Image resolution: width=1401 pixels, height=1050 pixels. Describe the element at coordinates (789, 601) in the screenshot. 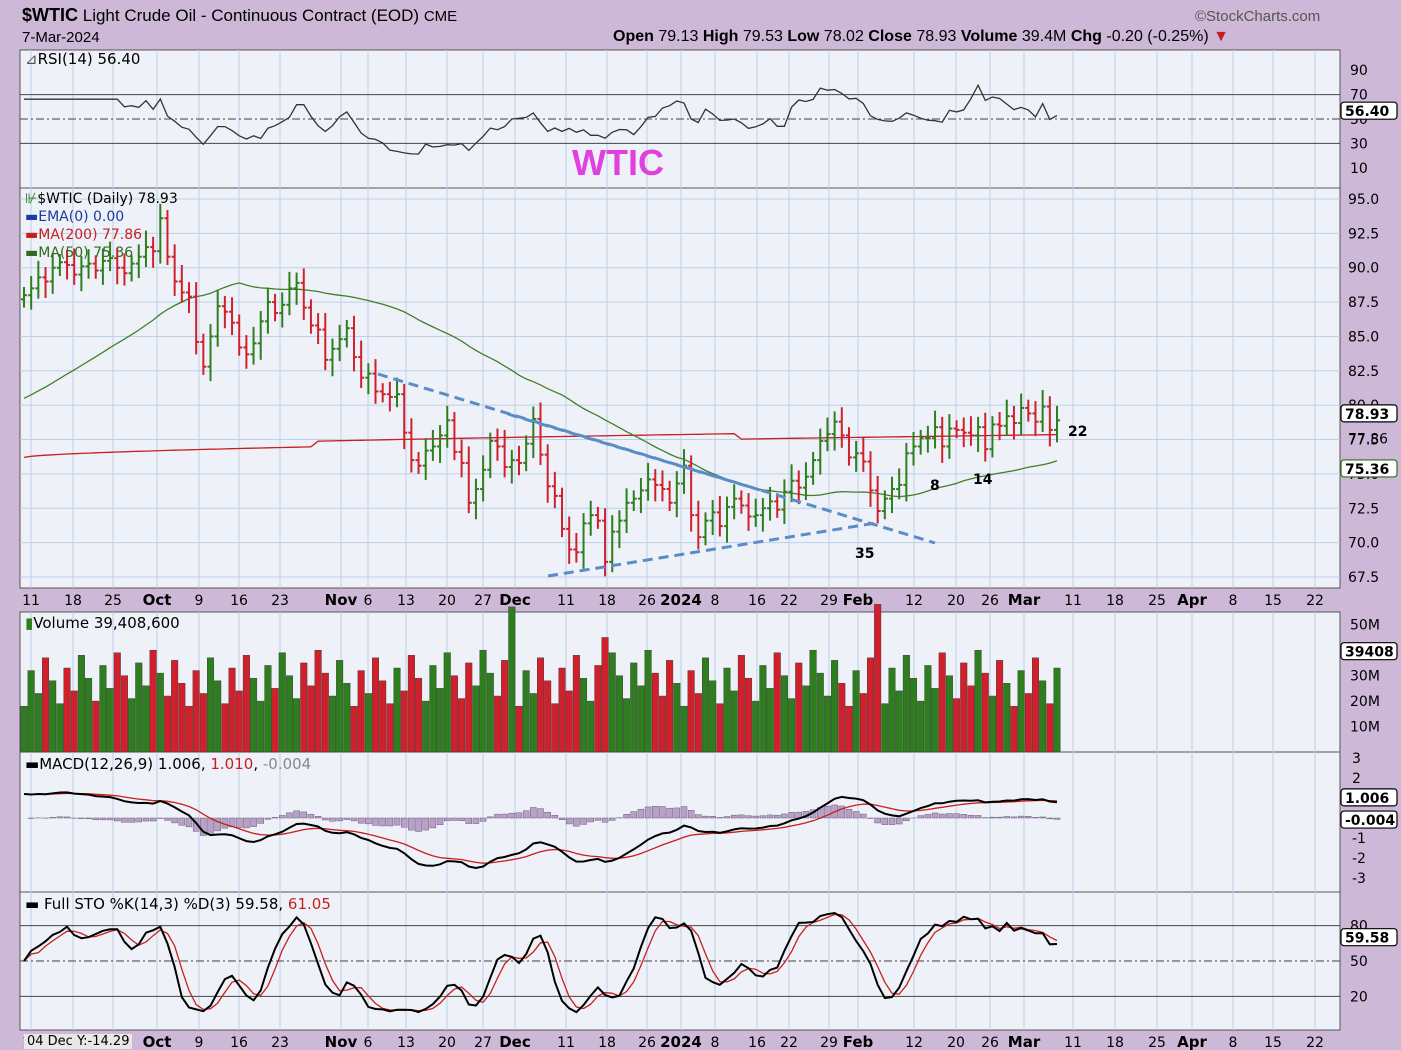

I see `x-tick-label: 22` at that location.